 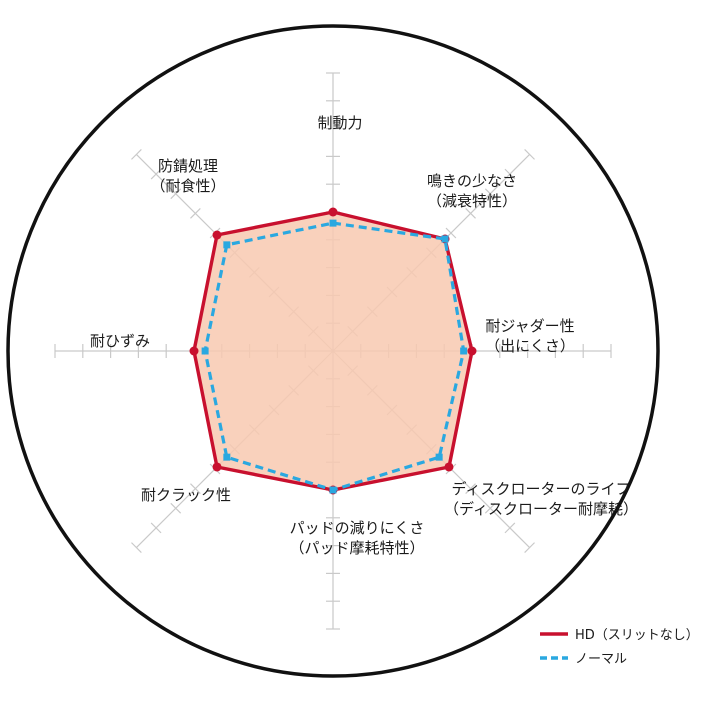 What do you see at coordinates (357, 528) in the screenshot?
I see `axis-label: パッドの減りにくさ` at bounding box center [357, 528].